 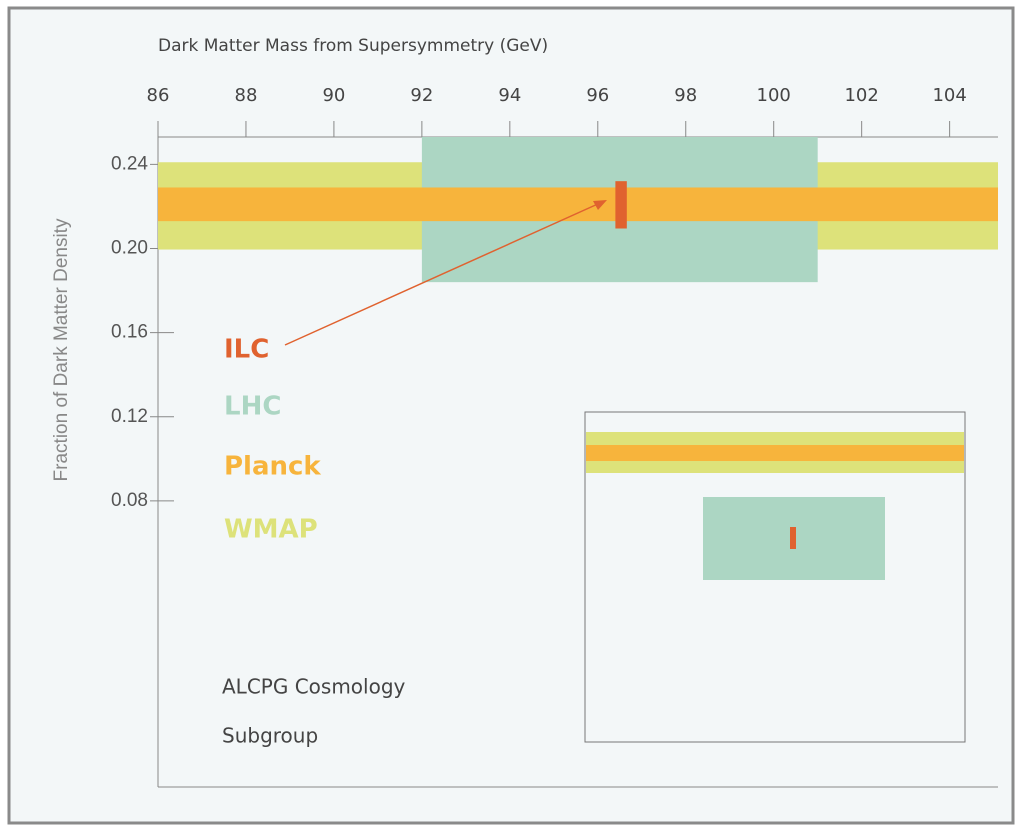 I want to click on x-tick-label: 100, so click(x=774, y=95).